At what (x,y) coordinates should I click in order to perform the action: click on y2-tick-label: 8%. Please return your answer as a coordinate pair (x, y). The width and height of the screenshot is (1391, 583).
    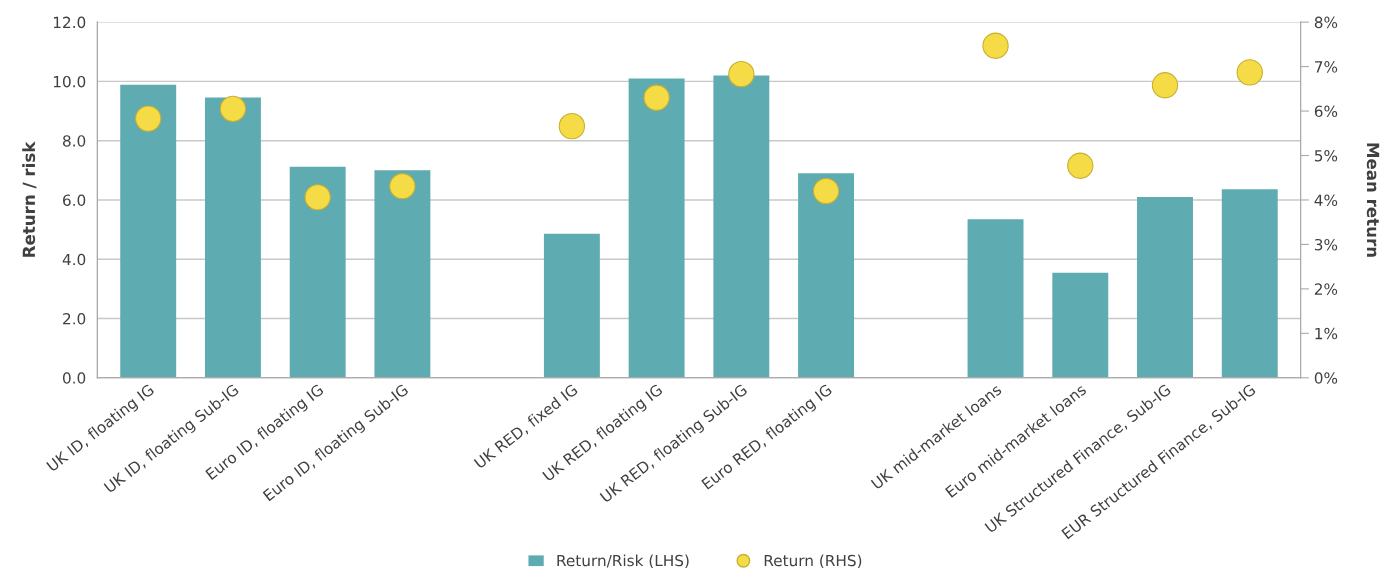
    Looking at the image, I should click on (1326, 22).